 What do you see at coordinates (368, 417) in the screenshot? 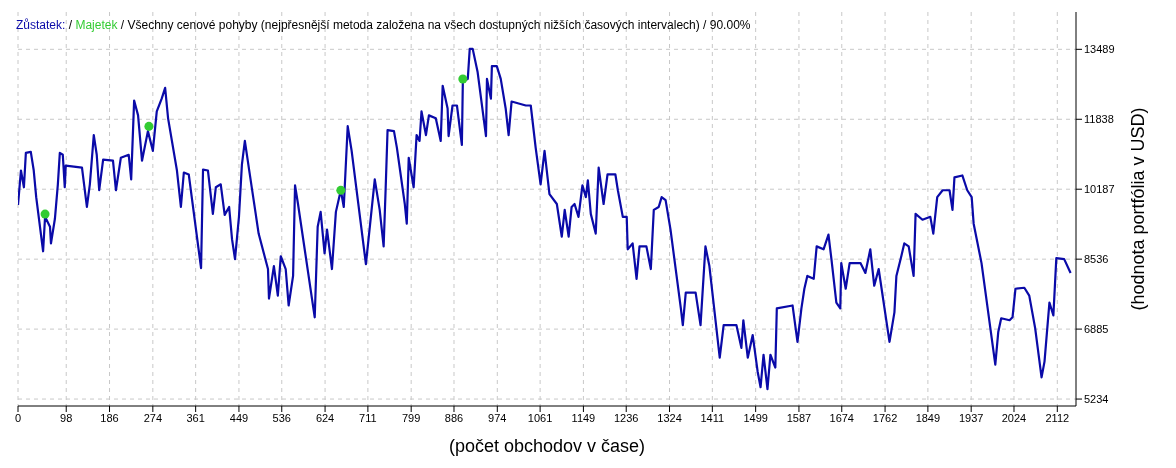
I see `x-tick-label: 711` at bounding box center [368, 417].